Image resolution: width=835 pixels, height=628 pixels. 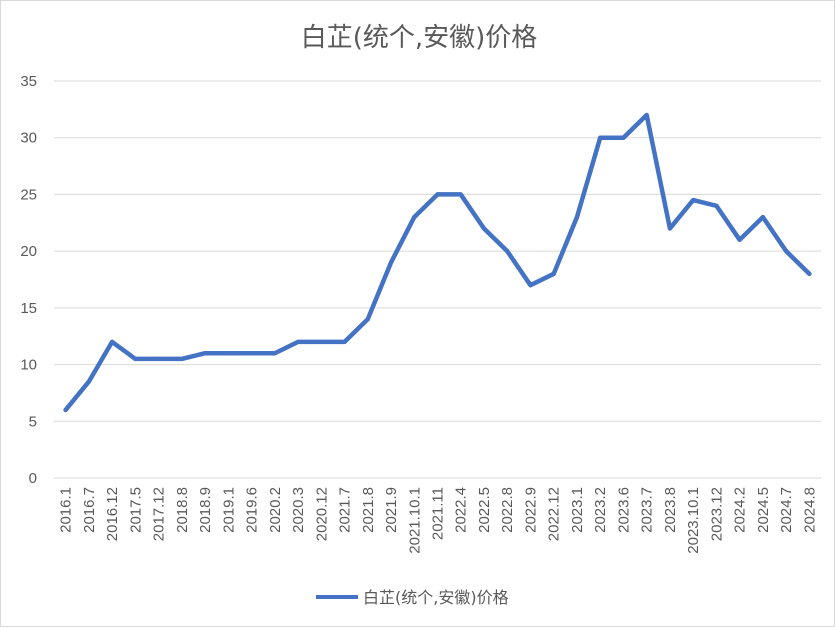 I want to click on x-tick-label: 2023.6, so click(x=623, y=510).